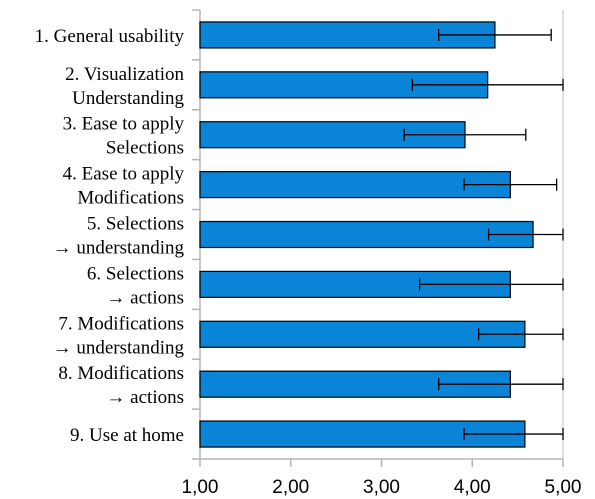  Describe the element at coordinates (127, 435) in the screenshot. I see `category-label: 9. Use at home` at that location.